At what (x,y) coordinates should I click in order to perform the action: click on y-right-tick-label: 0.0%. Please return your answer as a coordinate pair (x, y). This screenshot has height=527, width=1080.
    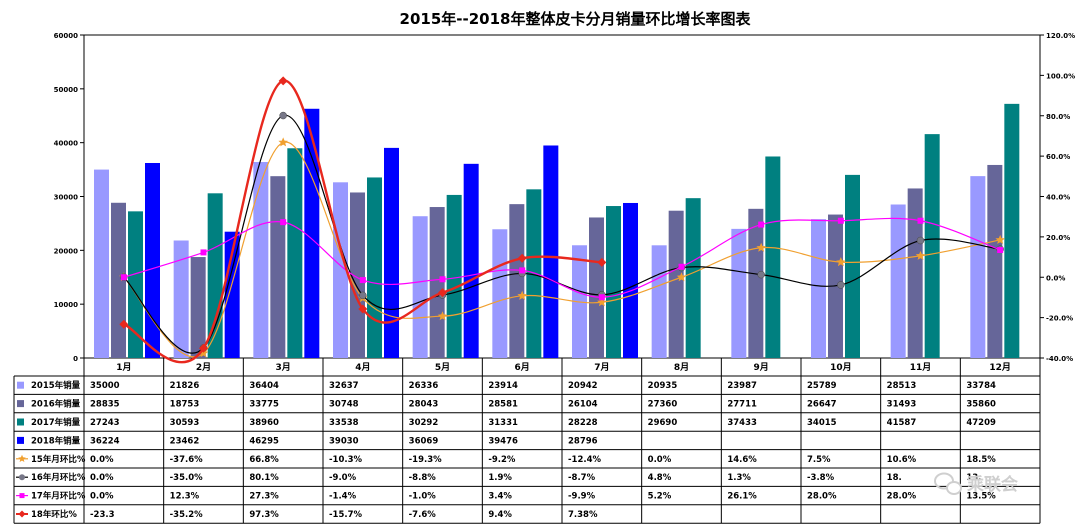
    Looking at the image, I should click on (1055, 278).